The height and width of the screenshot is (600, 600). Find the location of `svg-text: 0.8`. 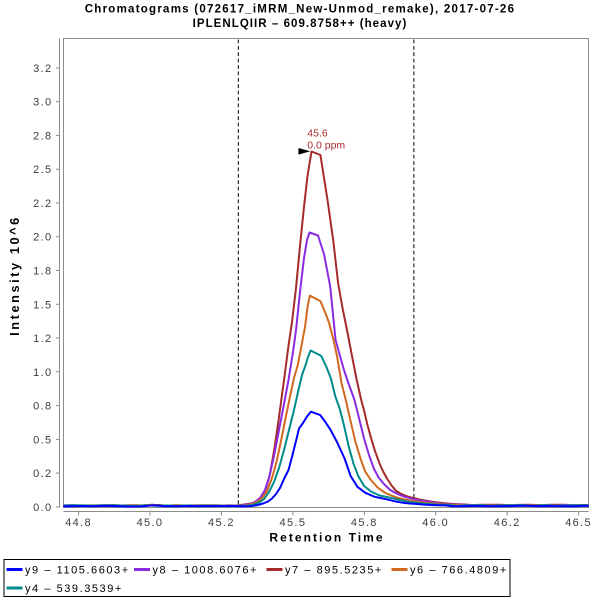

svg-text: 0.8 is located at coordinates (42, 407).